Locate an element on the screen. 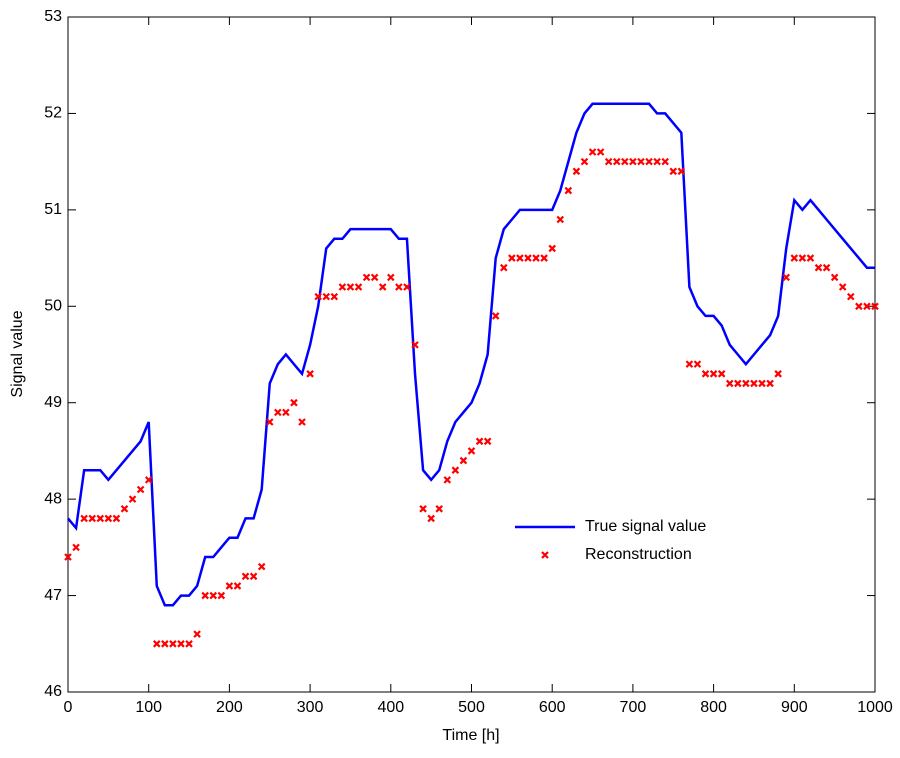 The width and height of the screenshot is (900, 758). y-tick-label: 51 is located at coordinates (53, 209).